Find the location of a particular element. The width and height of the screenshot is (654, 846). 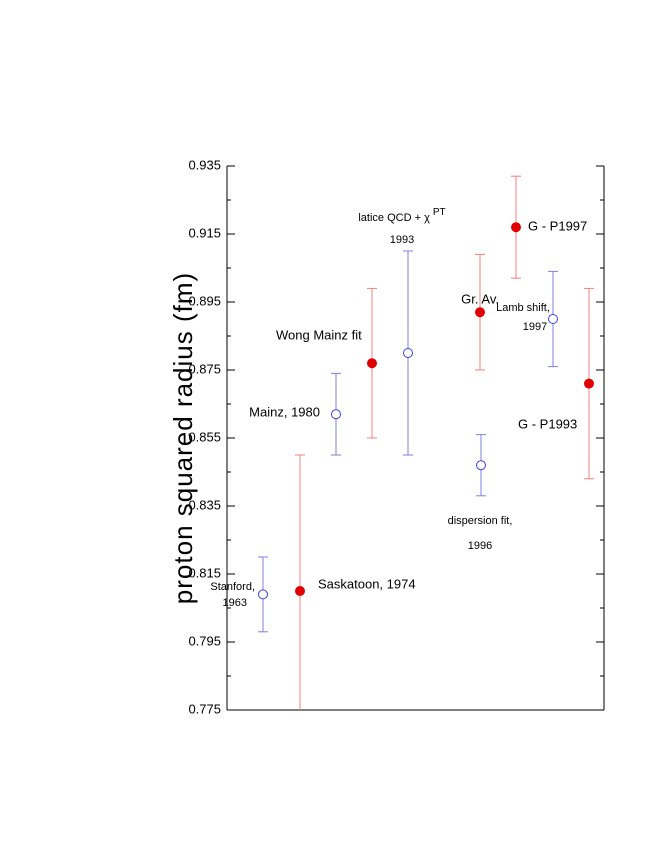

point-label: latice QCD + χ is located at coordinates (394, 218).